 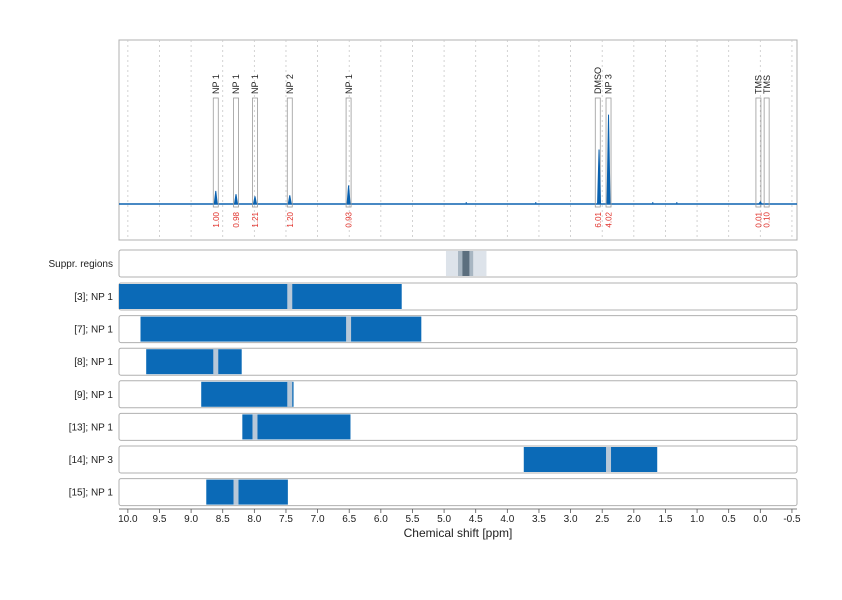 I want to click on x-tick-label-17: 1.5, so click(x=665, y=519).